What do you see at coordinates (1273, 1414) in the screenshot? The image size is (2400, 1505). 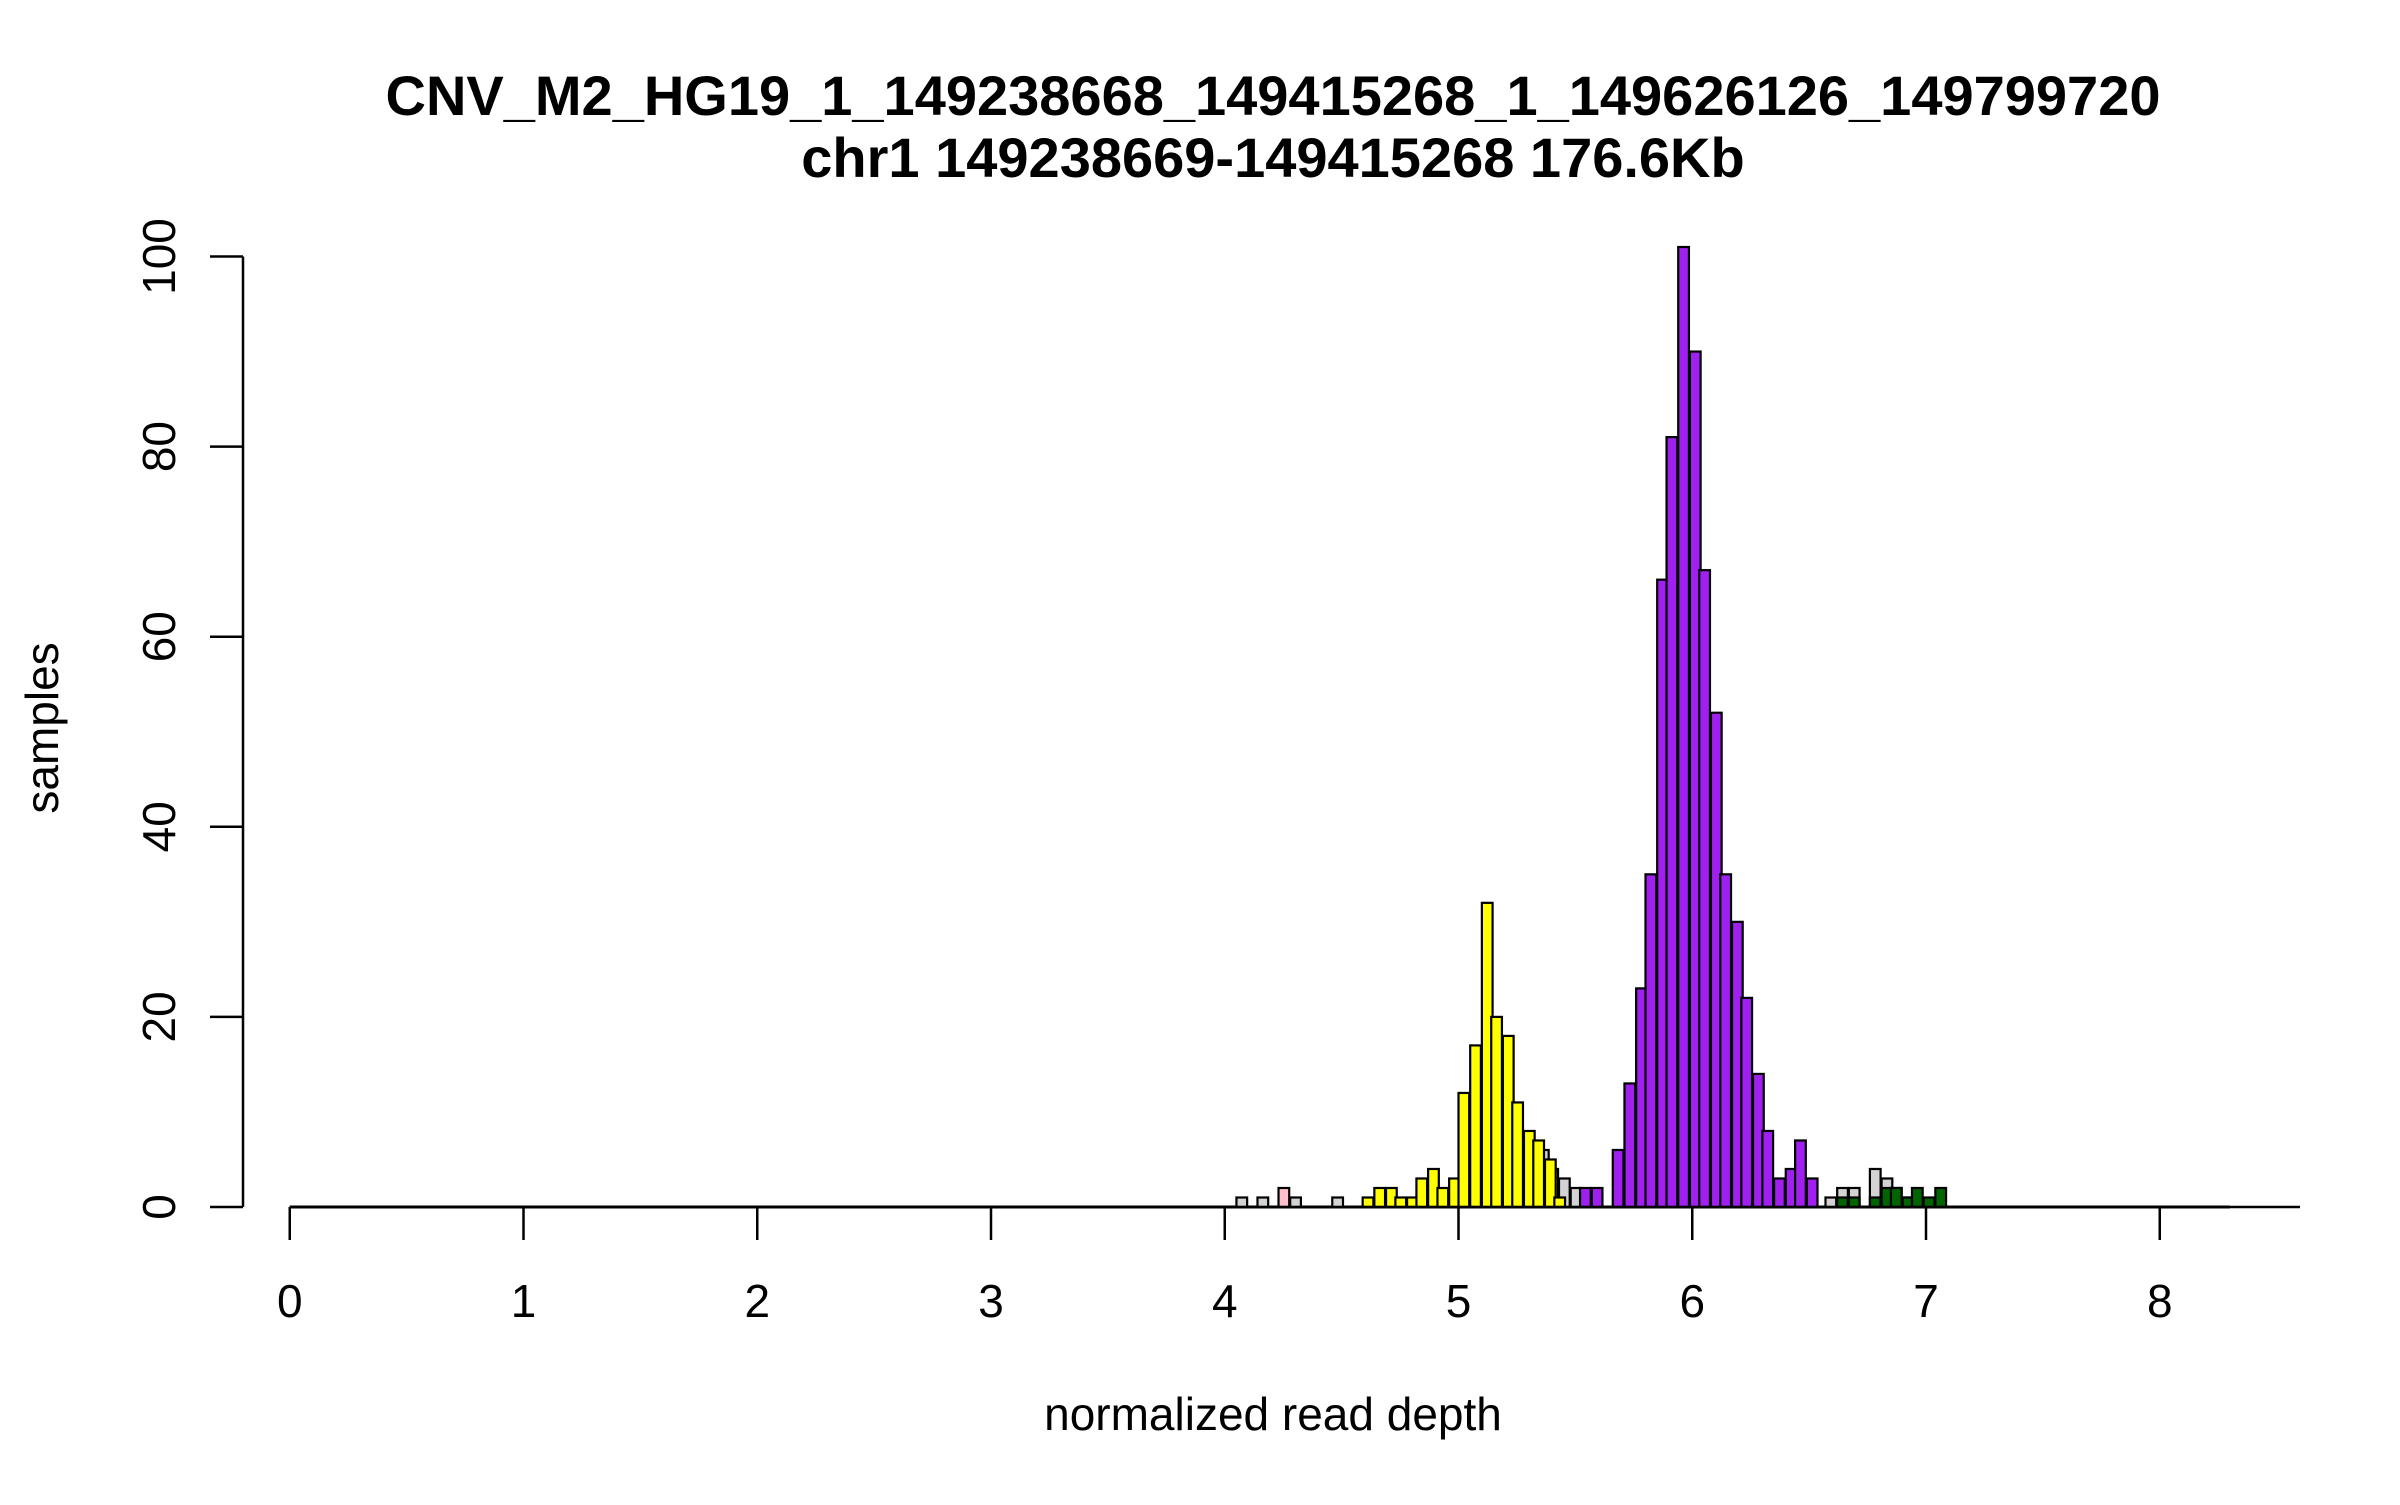 I see `x-axis-label: normalized read depth` at bounding box center [1273, 1414].